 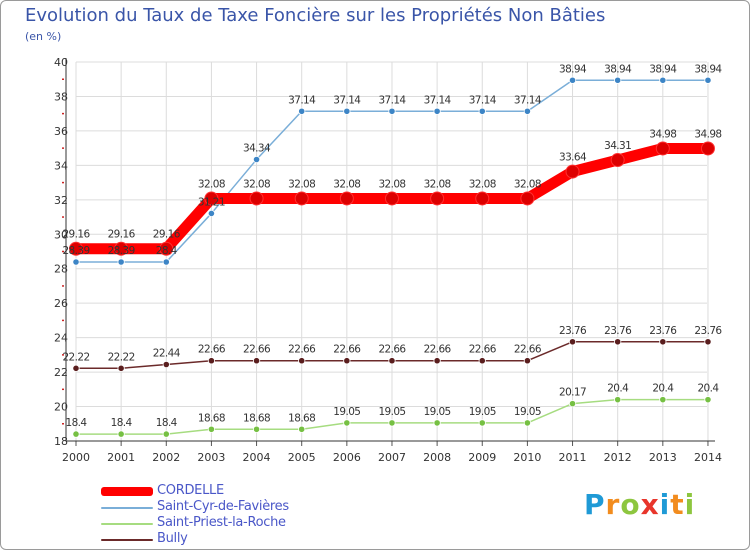 What do you see at coordinates (61, 303) in the screenshot?
I see `y-tick-label: 26` at bounding box center [61, 303].